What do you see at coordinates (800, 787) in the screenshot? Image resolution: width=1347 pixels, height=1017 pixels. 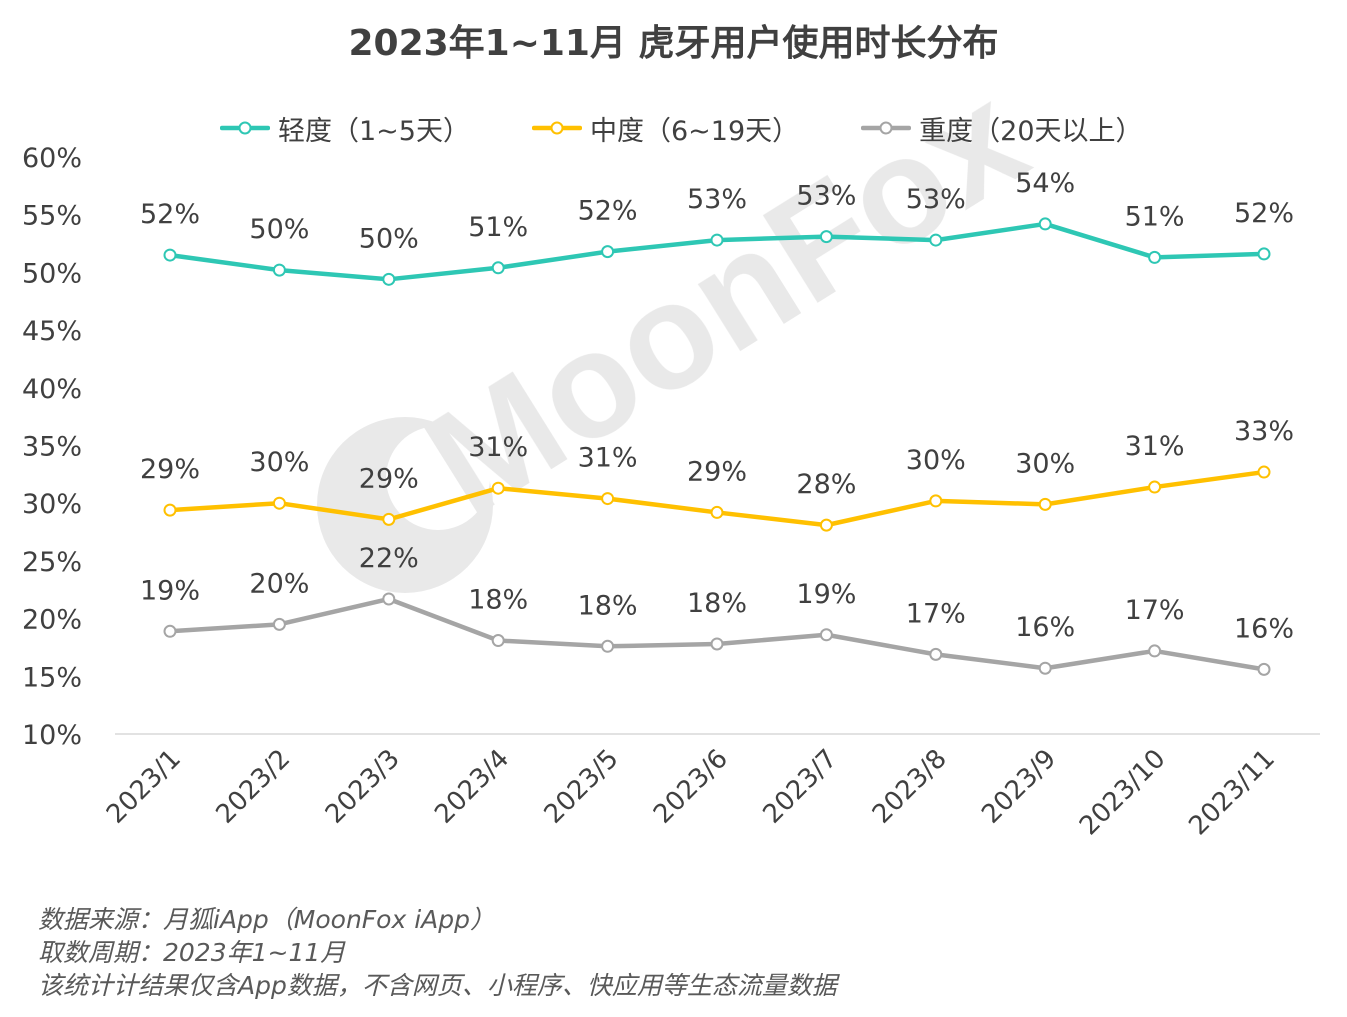 I see `x-tick-label: 2023/7` at bounding box center [800, 787].